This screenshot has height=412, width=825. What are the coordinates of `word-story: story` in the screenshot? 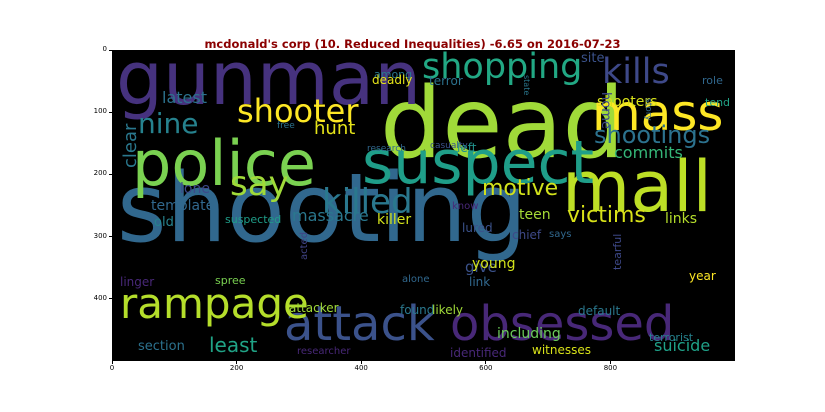 It's located at (648, 109).